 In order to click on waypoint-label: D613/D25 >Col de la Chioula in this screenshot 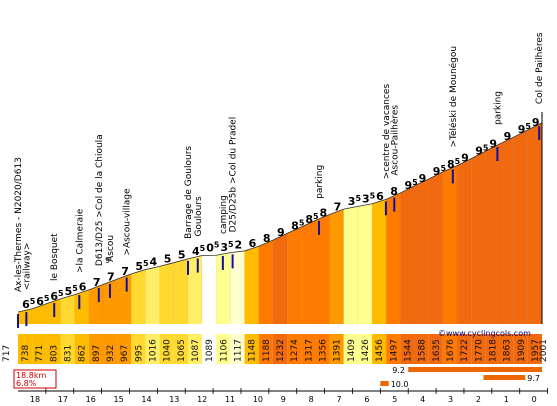, I will do `click(100, 200)`.